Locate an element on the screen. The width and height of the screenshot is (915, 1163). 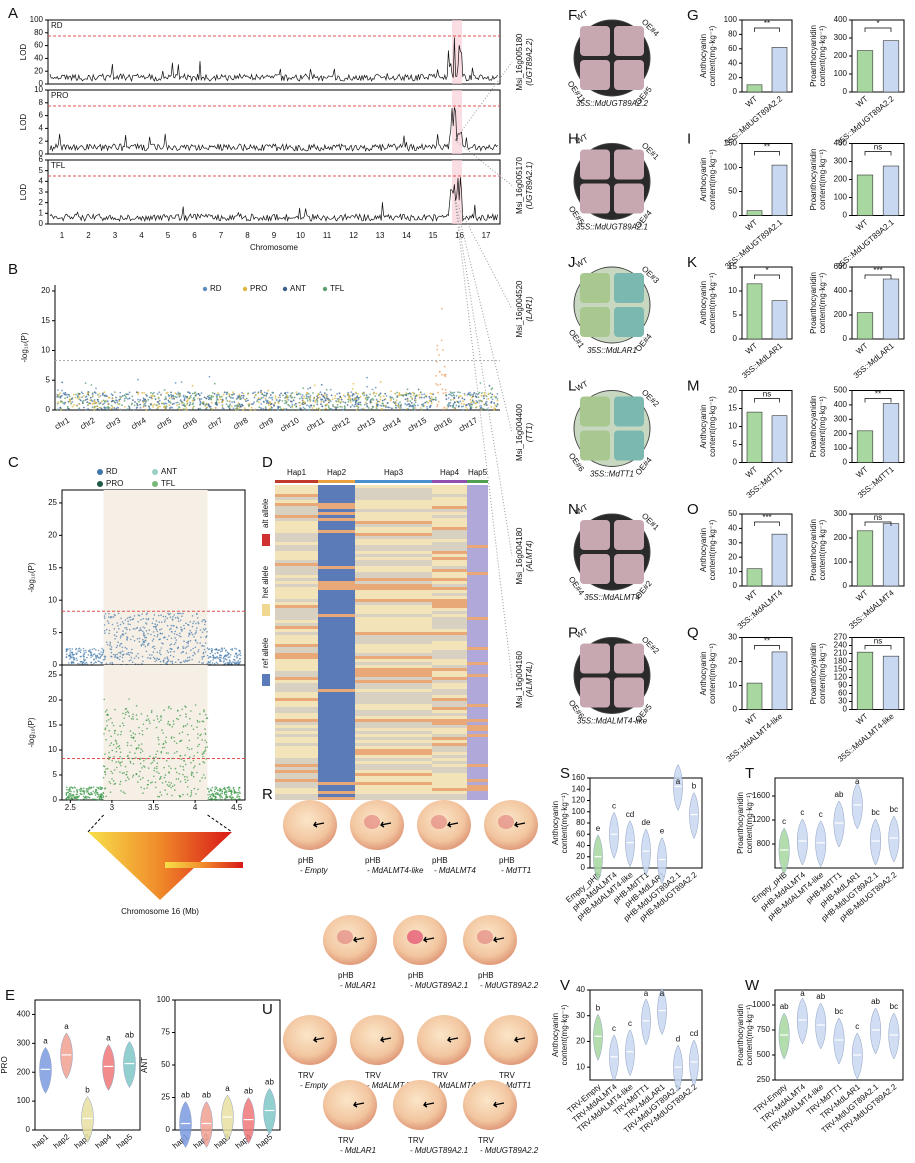
y-tick-label: 100 is located at coordinates (37, 19).